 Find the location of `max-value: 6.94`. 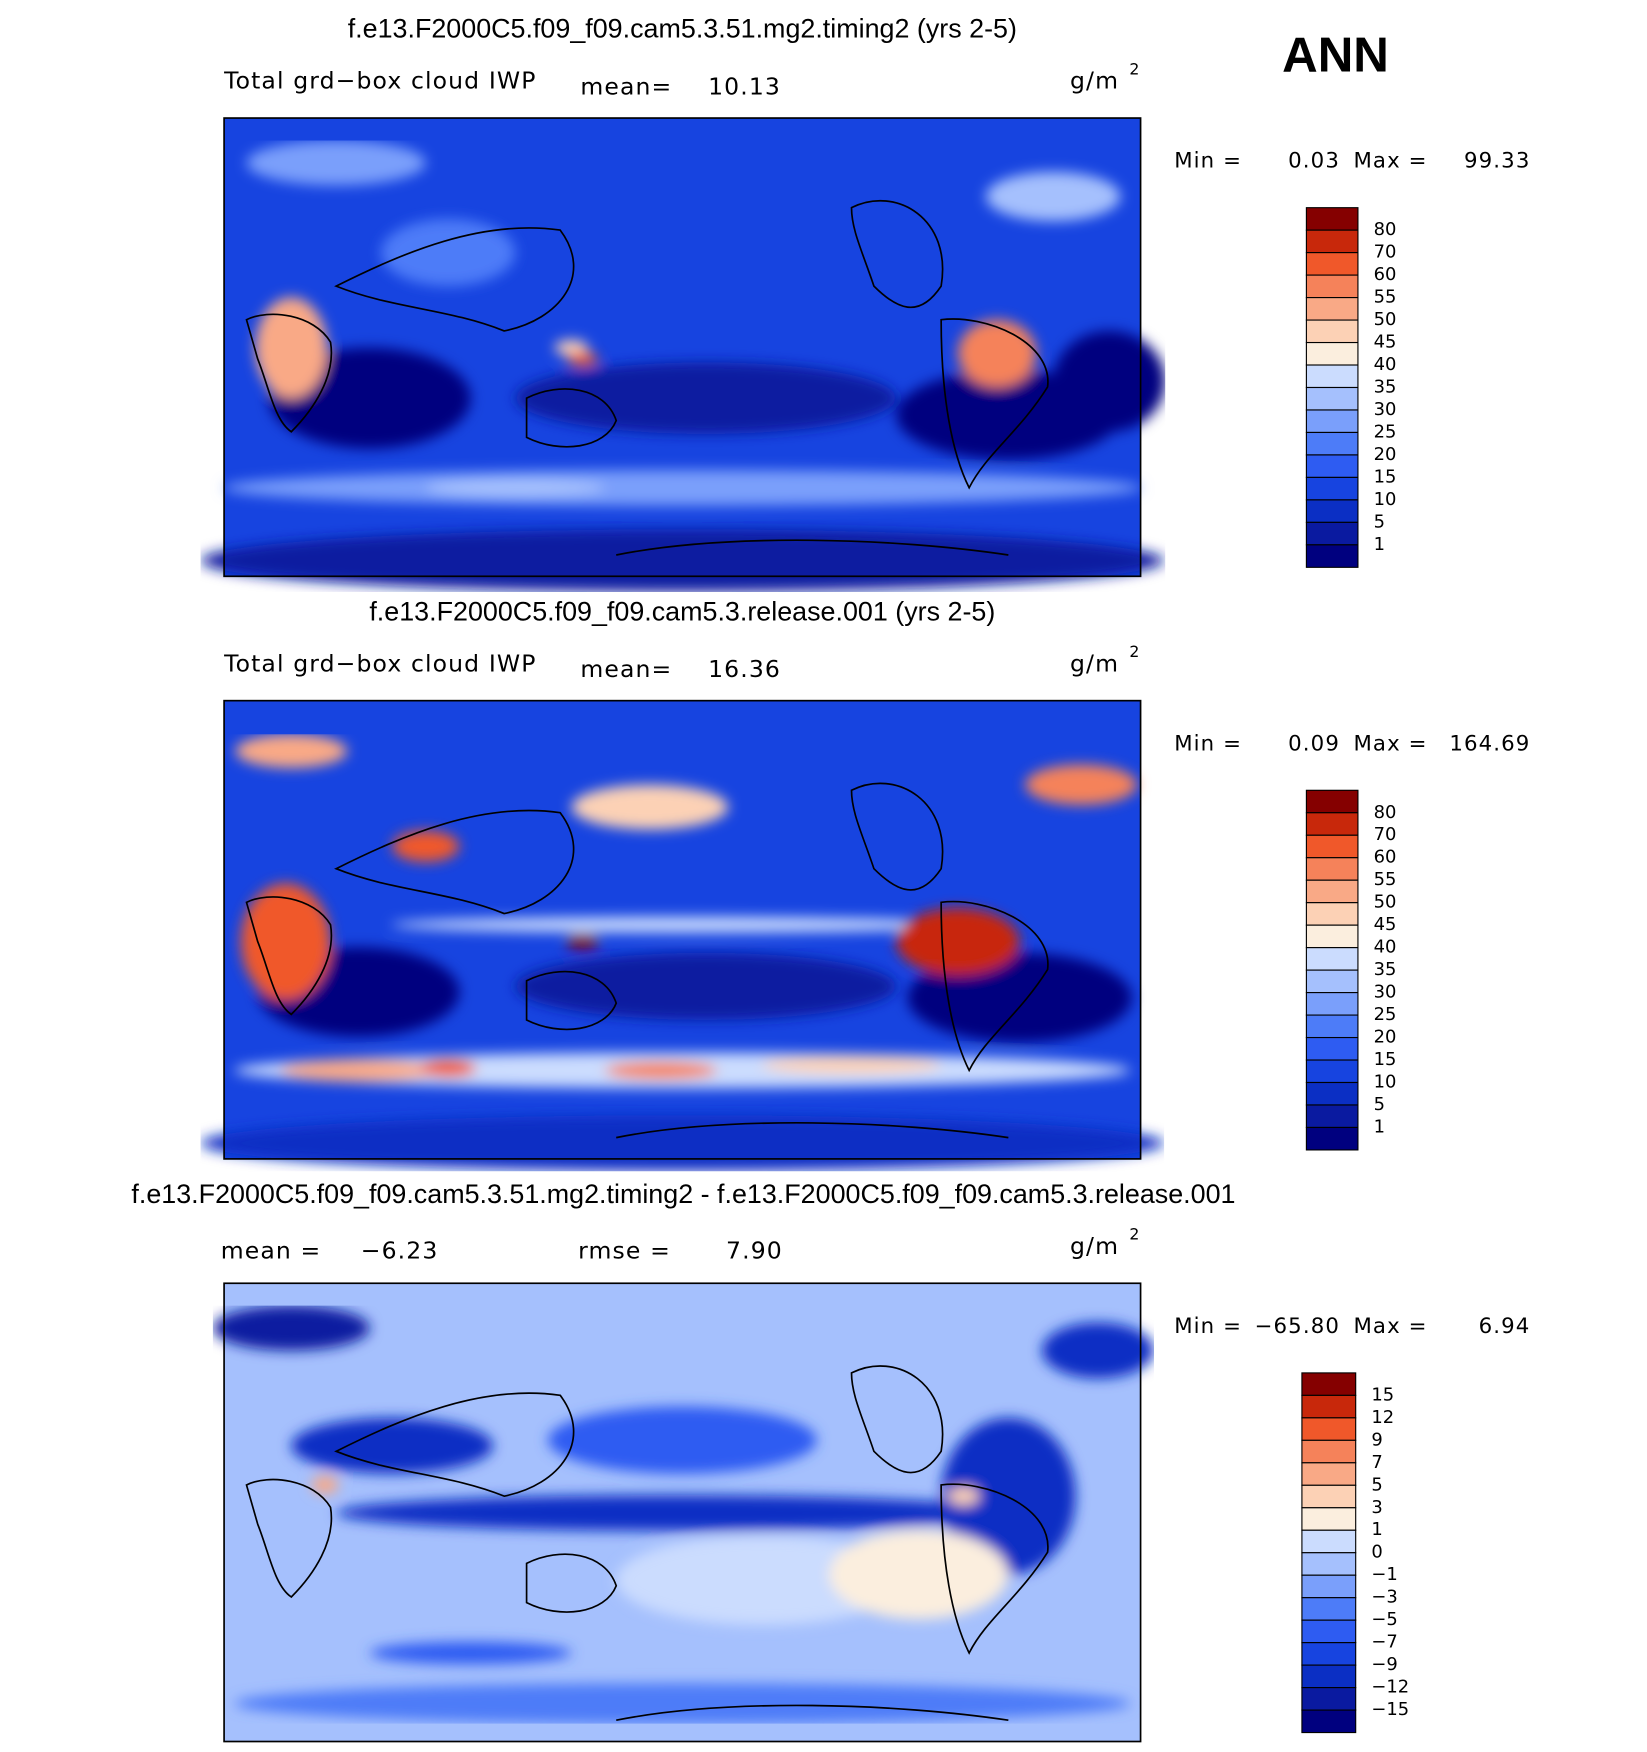

max-value: 6.94 is located at coordinates (1505, 1326).